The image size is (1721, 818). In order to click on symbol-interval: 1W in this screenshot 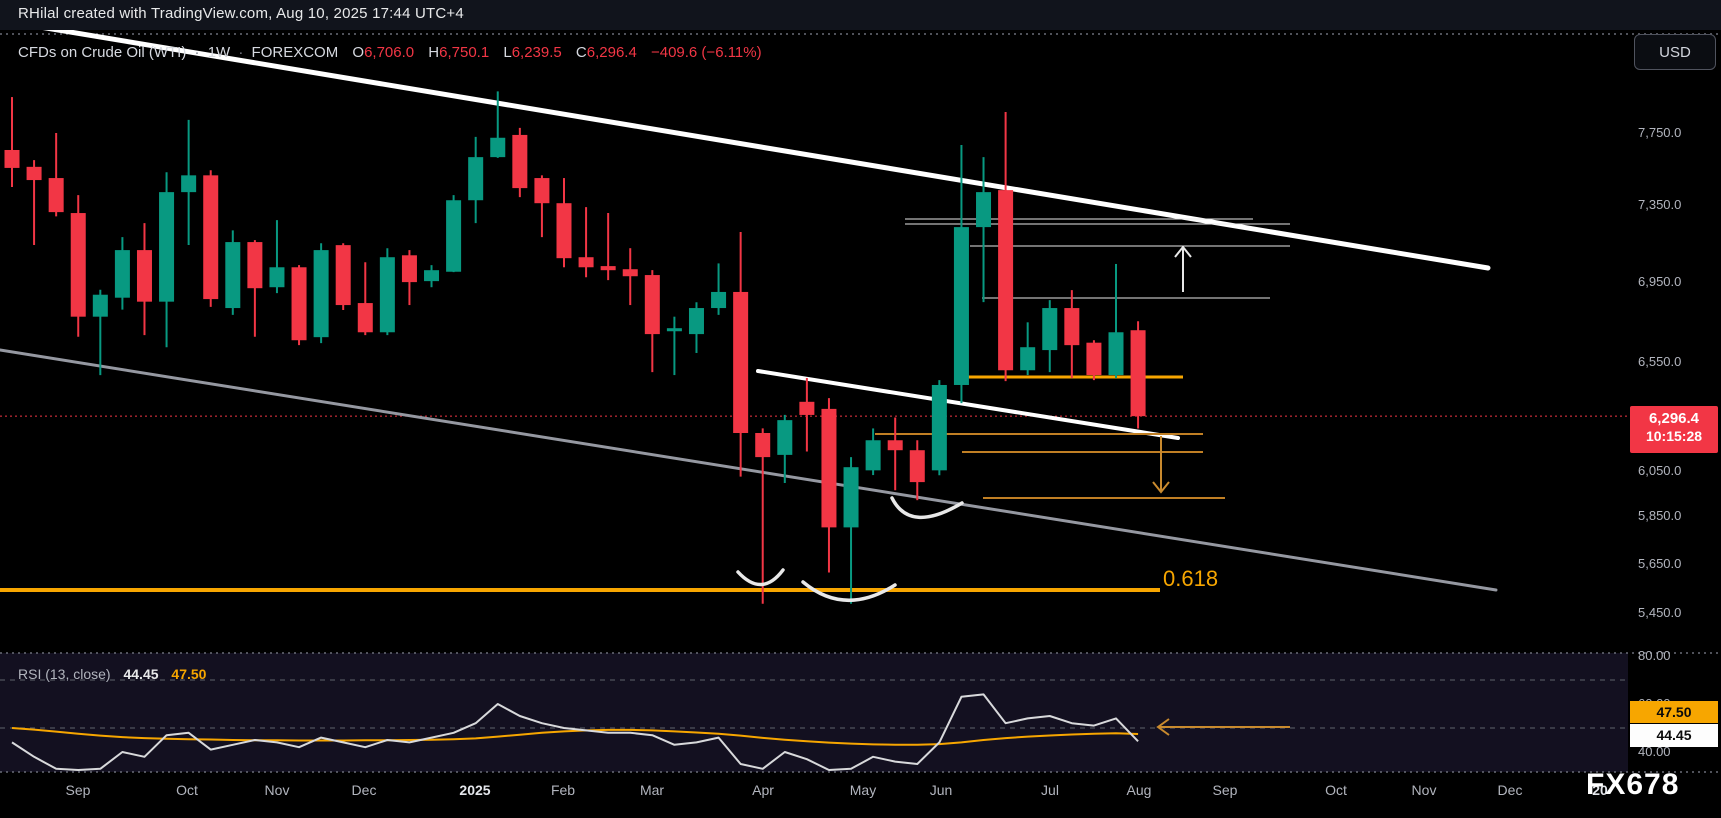, I will do `click(219, 52)`.